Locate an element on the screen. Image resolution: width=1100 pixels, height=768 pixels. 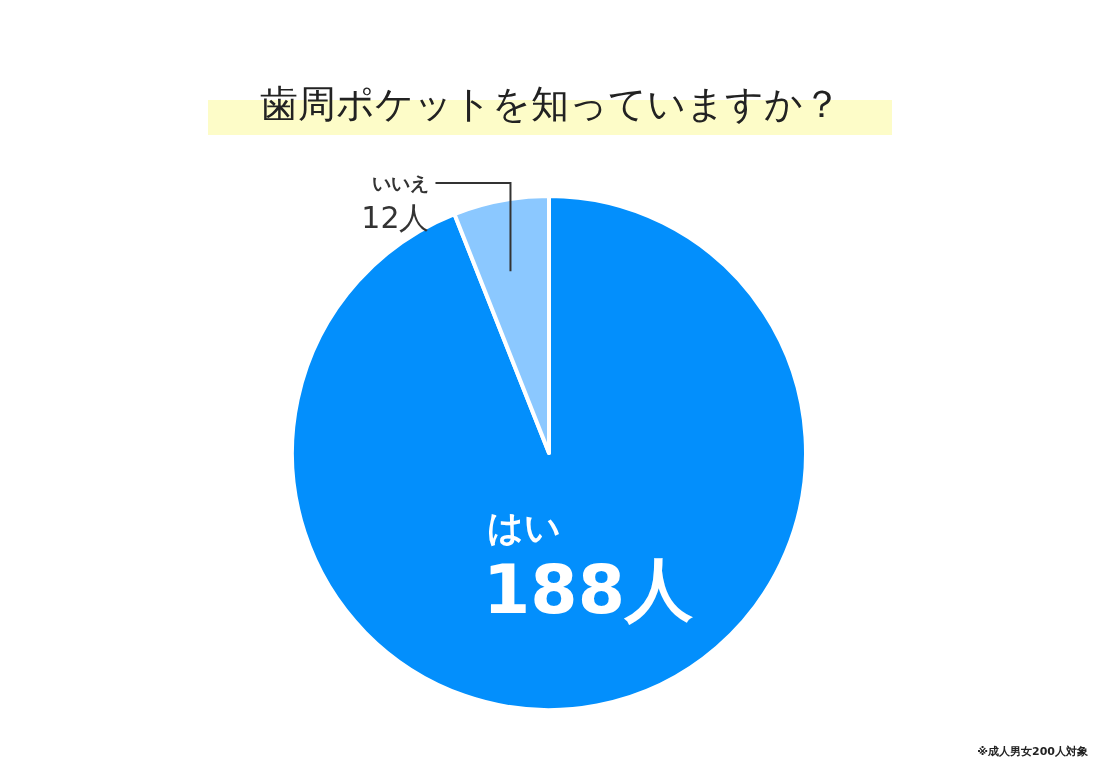
text: ※成人男女200人対象 is located at coordinates (1032, 751).